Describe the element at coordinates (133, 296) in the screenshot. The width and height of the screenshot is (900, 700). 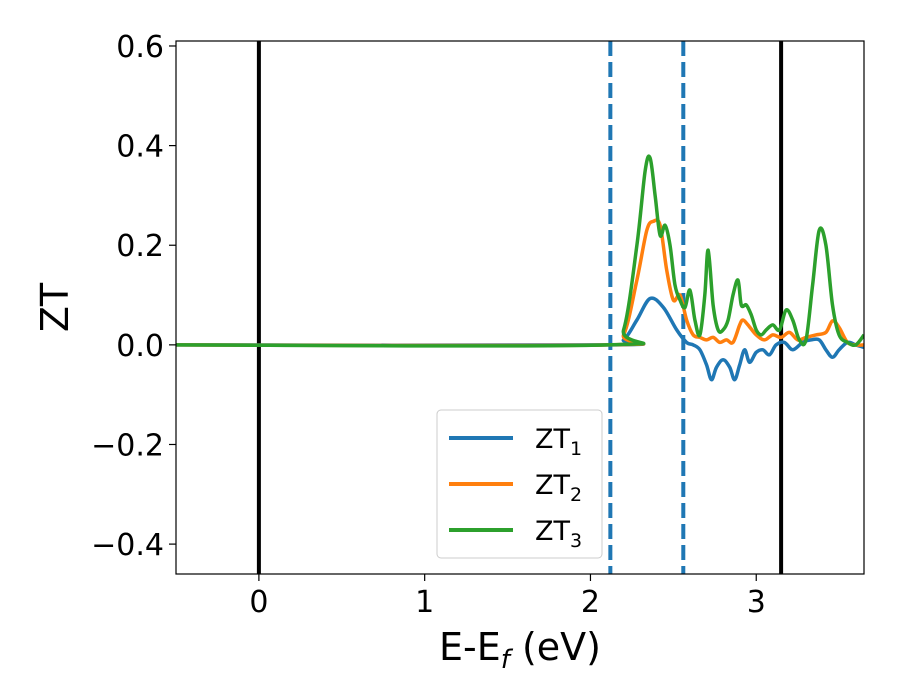
I see `y-axis-ticks: 0.6 0.4 0.2 0.0 −0.2 −0.4` at that location.